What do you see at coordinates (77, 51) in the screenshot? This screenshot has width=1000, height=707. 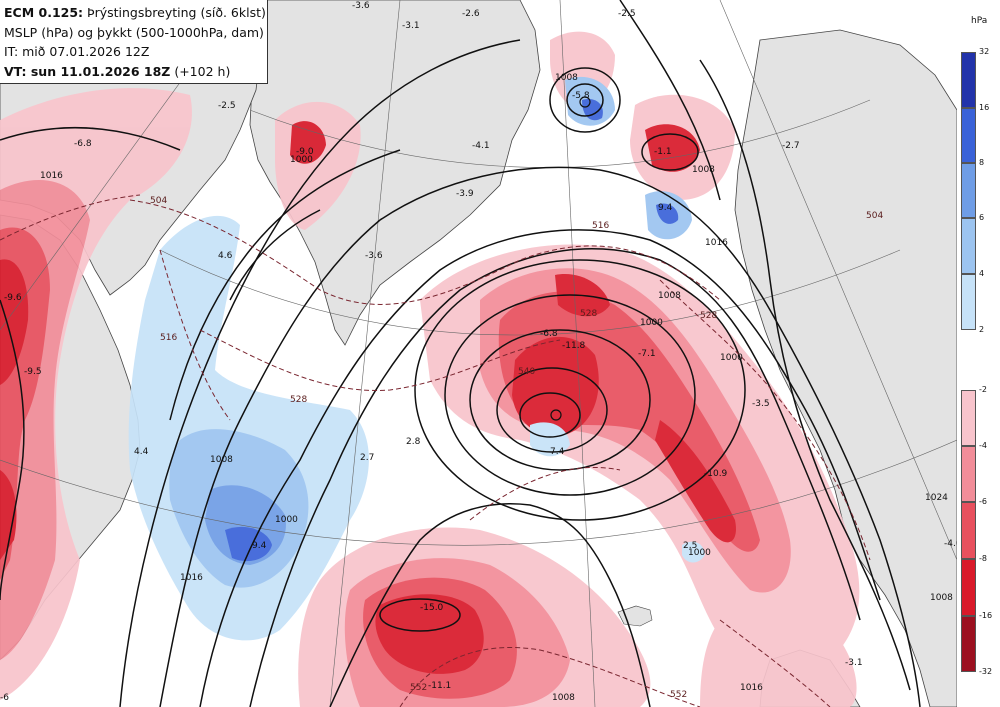 I see `init-time-line: IT: mið 07.01.2026 12Z` at bounding box center [77, 51].